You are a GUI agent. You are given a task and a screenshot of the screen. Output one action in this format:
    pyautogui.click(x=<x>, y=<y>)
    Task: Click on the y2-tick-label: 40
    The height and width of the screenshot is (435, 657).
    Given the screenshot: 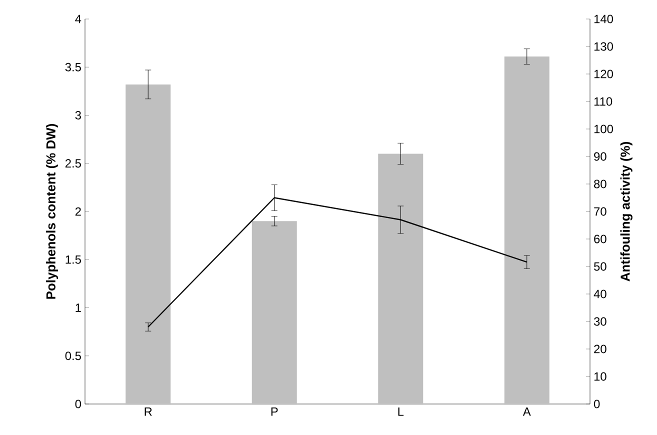 What is the action you would take?
    pyautogui.click(x=600, y=294)
    